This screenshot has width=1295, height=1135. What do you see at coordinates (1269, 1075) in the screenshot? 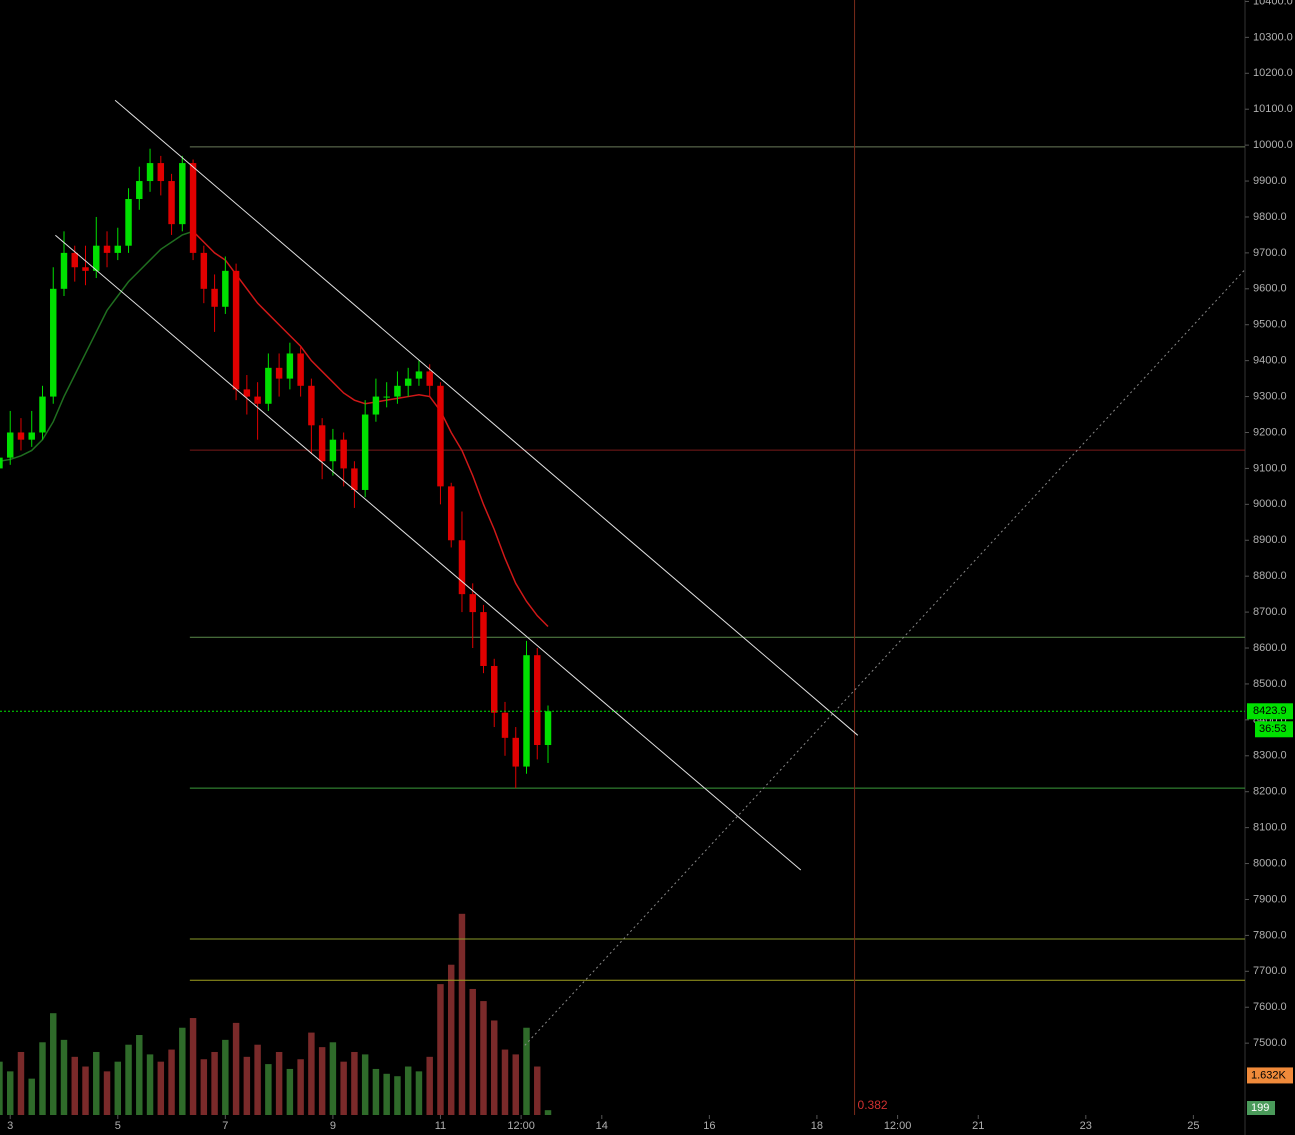
I see `volume-ma-label: 1.632K` at bounding box center [1269, 1075].